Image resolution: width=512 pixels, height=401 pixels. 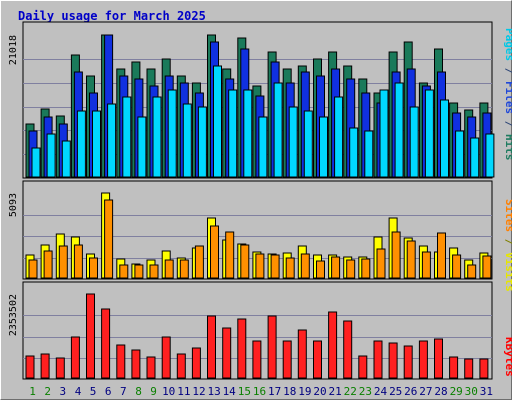 What do you see at coordinates (507, 147) in the screenshot?
I see `top-legend-entry: Hits` at bounding box center [507, 147].